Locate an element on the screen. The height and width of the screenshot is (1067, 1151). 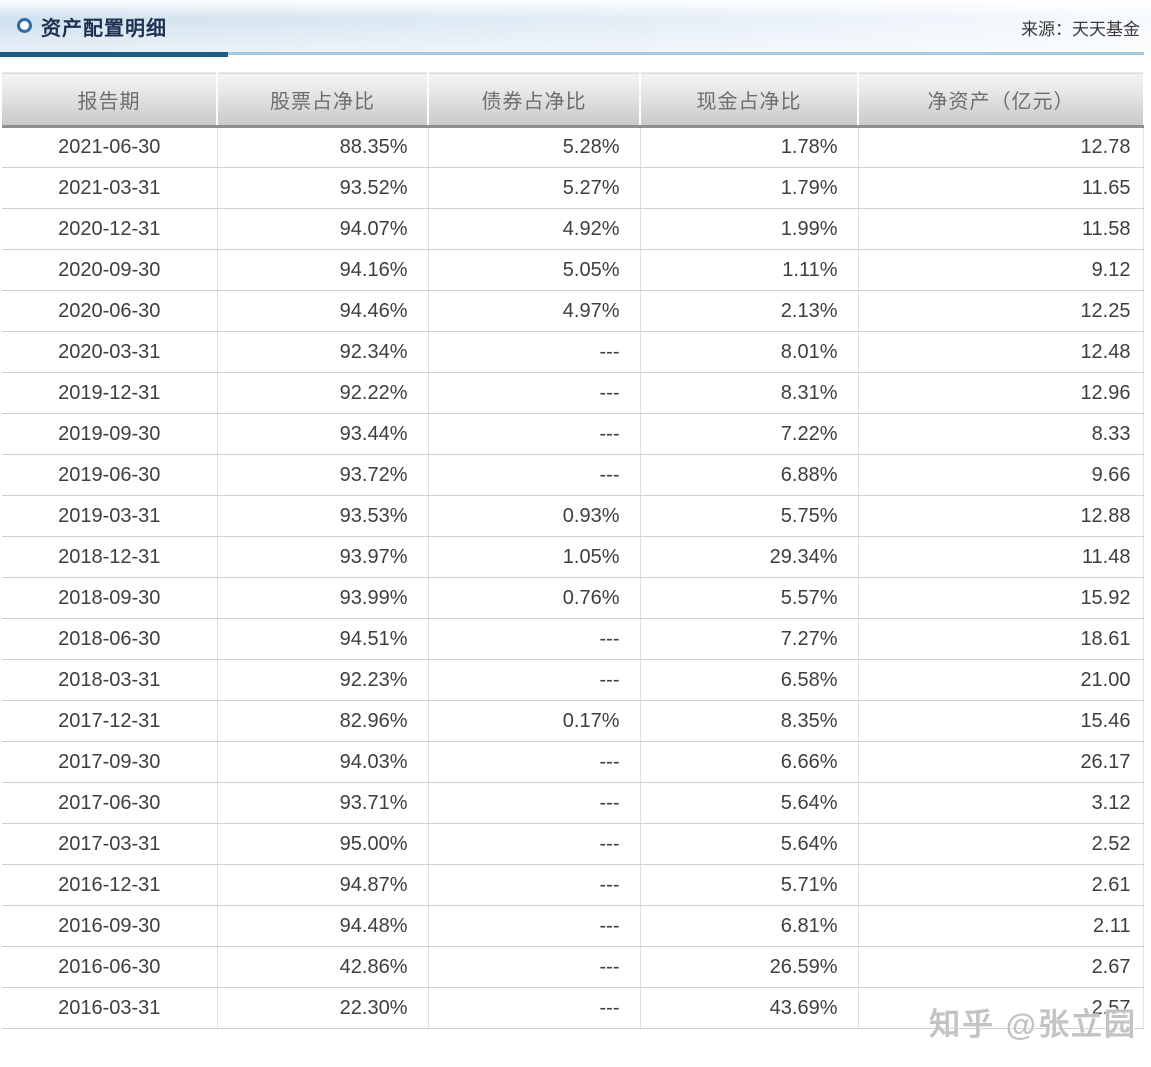
cell-net-assets-100m: 15.46 is located at coordinates (1000, 721).